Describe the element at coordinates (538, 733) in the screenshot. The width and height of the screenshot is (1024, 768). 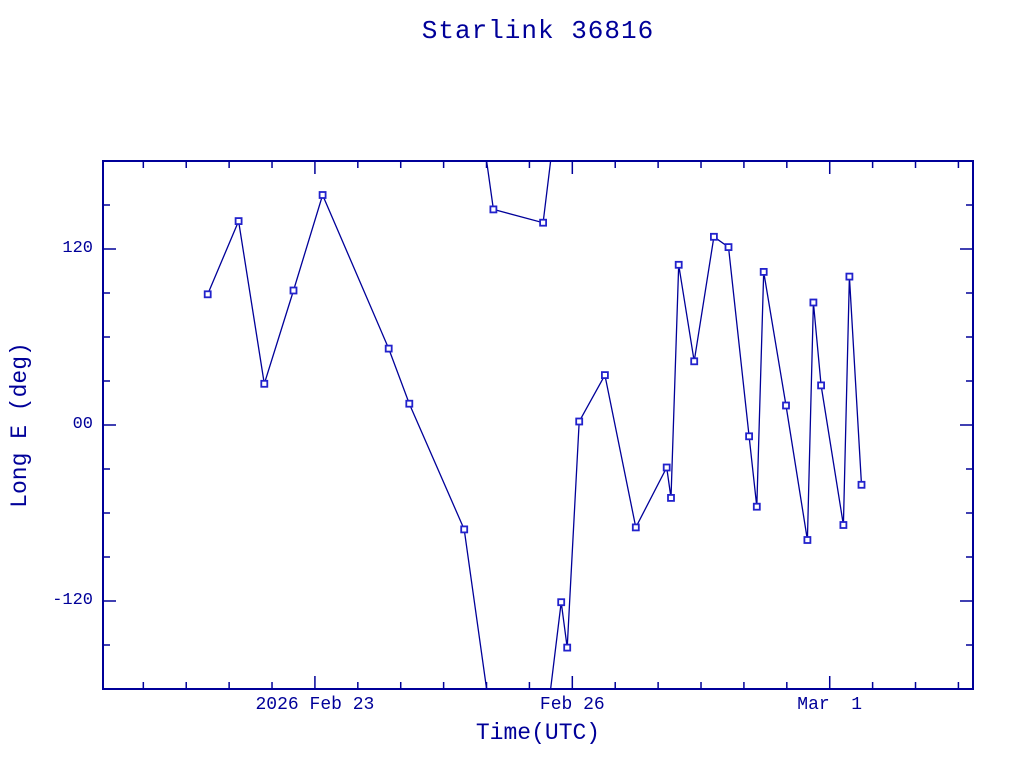
I see `x-axis-title: Time(UTC)` at that location.